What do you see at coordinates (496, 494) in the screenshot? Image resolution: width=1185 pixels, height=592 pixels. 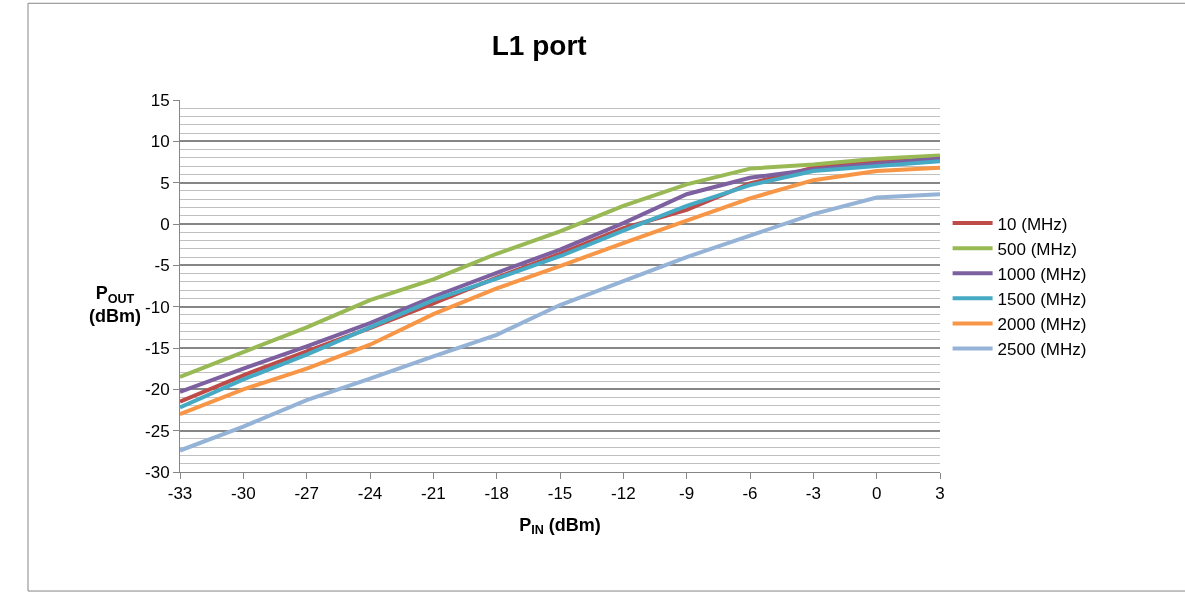 I see `x-tick-label: -18` at bounding box center [496, 494].